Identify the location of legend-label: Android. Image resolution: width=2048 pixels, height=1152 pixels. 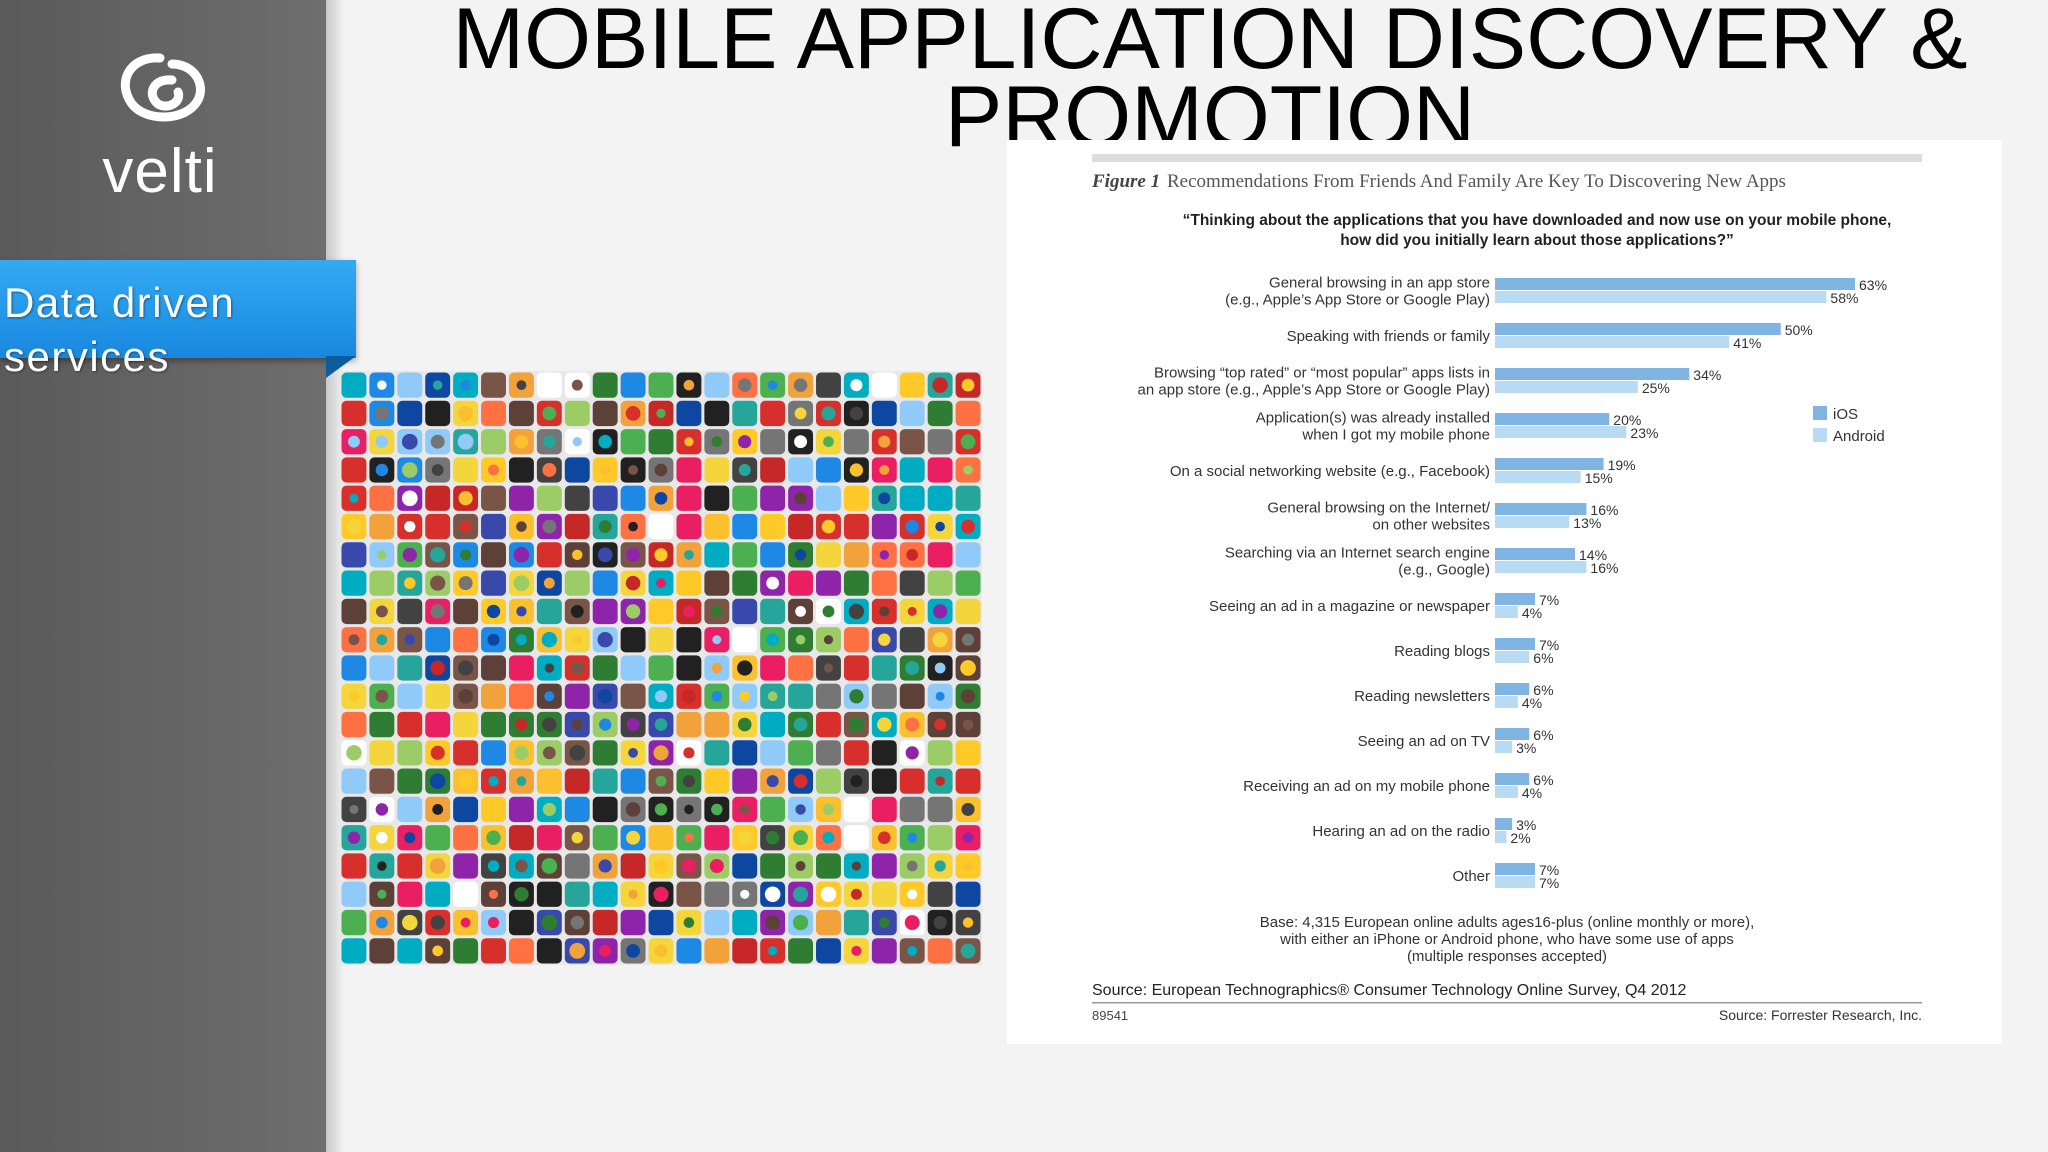
(1859, 436).